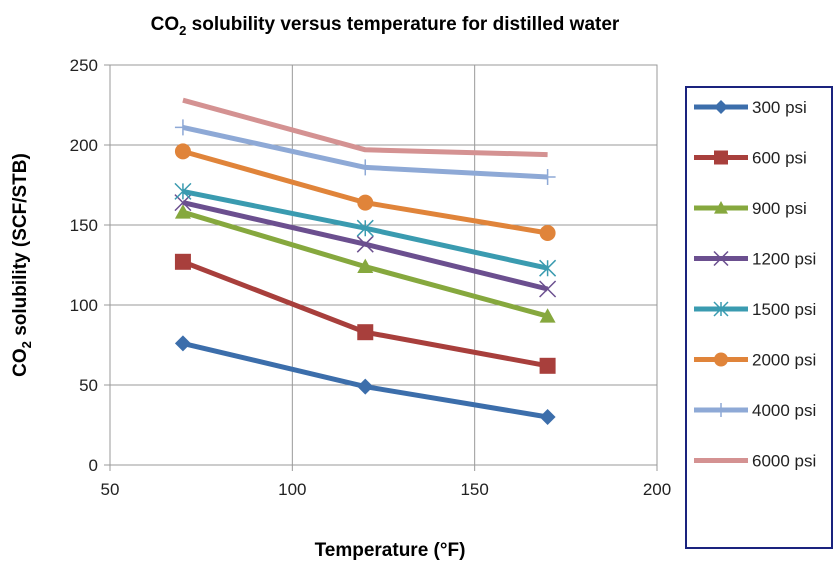 The image size is (835, 574). I want to click on y-tick-label: 200, so click(84, 145).